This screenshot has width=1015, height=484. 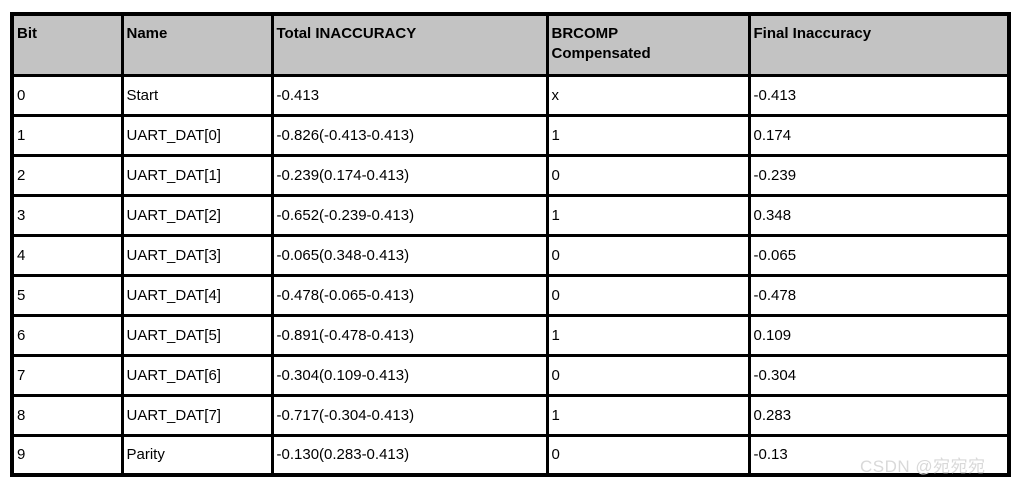 What do you see at coordinates (409, 335) in the screenshot?
I see `cell-total-inaccuracy: -0.891(-0.478-0.413)` at bounding box center [409, 335].